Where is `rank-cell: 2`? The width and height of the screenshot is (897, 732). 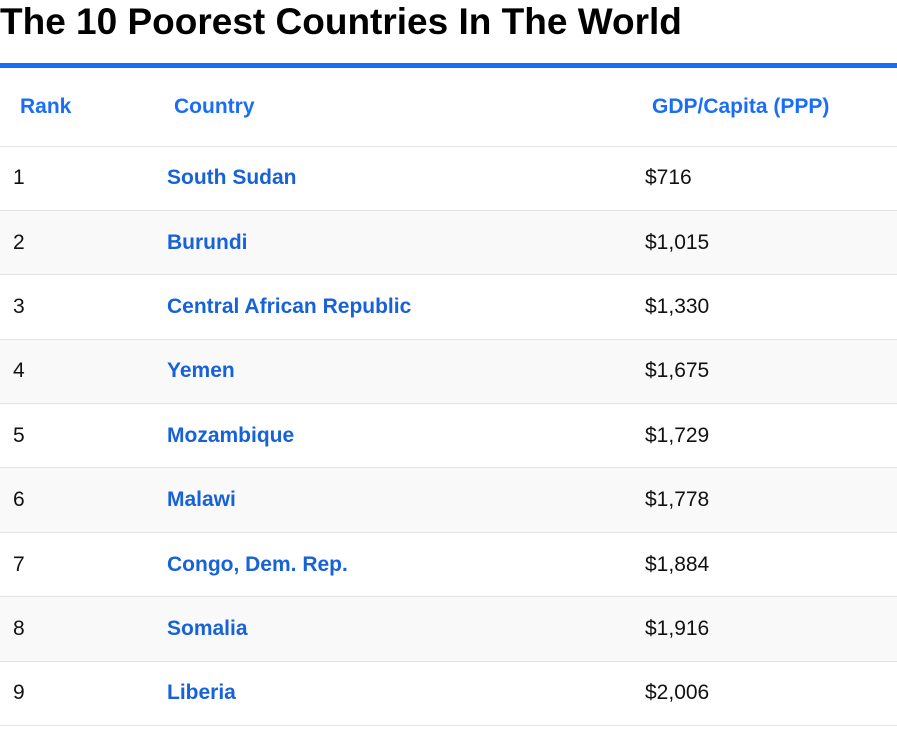
rank-cell: 2 is located at coordinates (83, 243).